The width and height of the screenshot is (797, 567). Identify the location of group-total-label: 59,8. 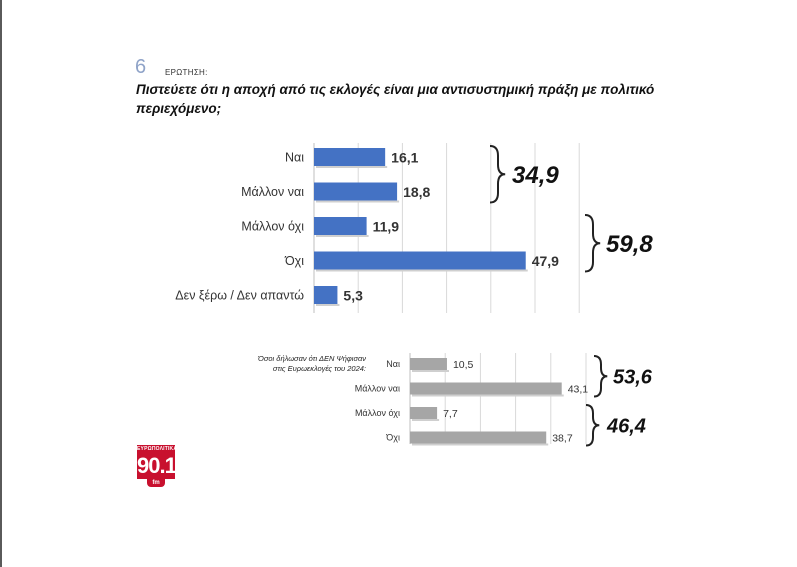
(629, 244).